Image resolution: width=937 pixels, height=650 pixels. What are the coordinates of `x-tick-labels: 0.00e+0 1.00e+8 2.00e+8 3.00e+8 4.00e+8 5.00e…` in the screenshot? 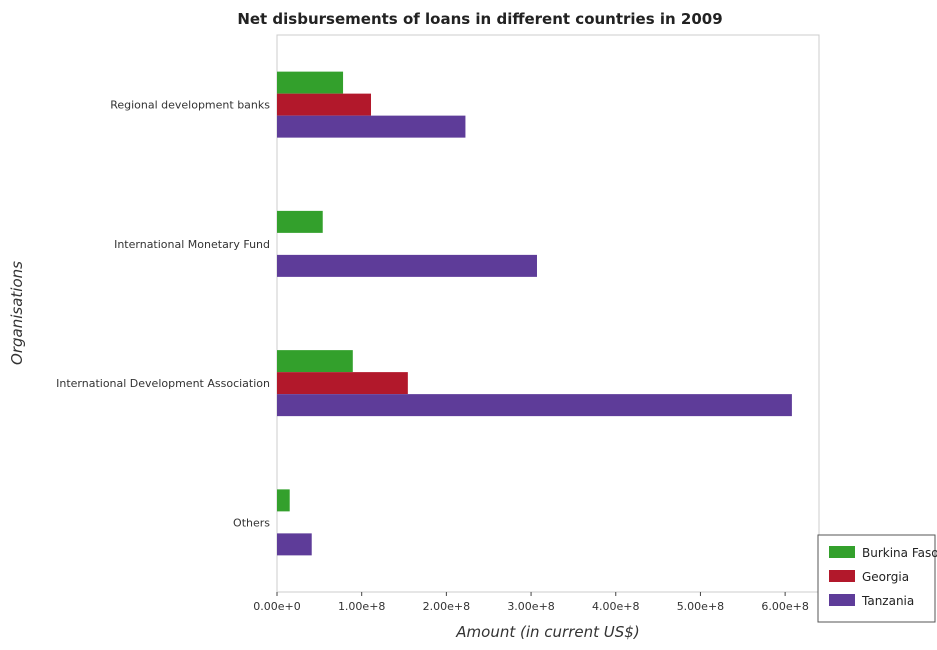 It's located at (531, 602).